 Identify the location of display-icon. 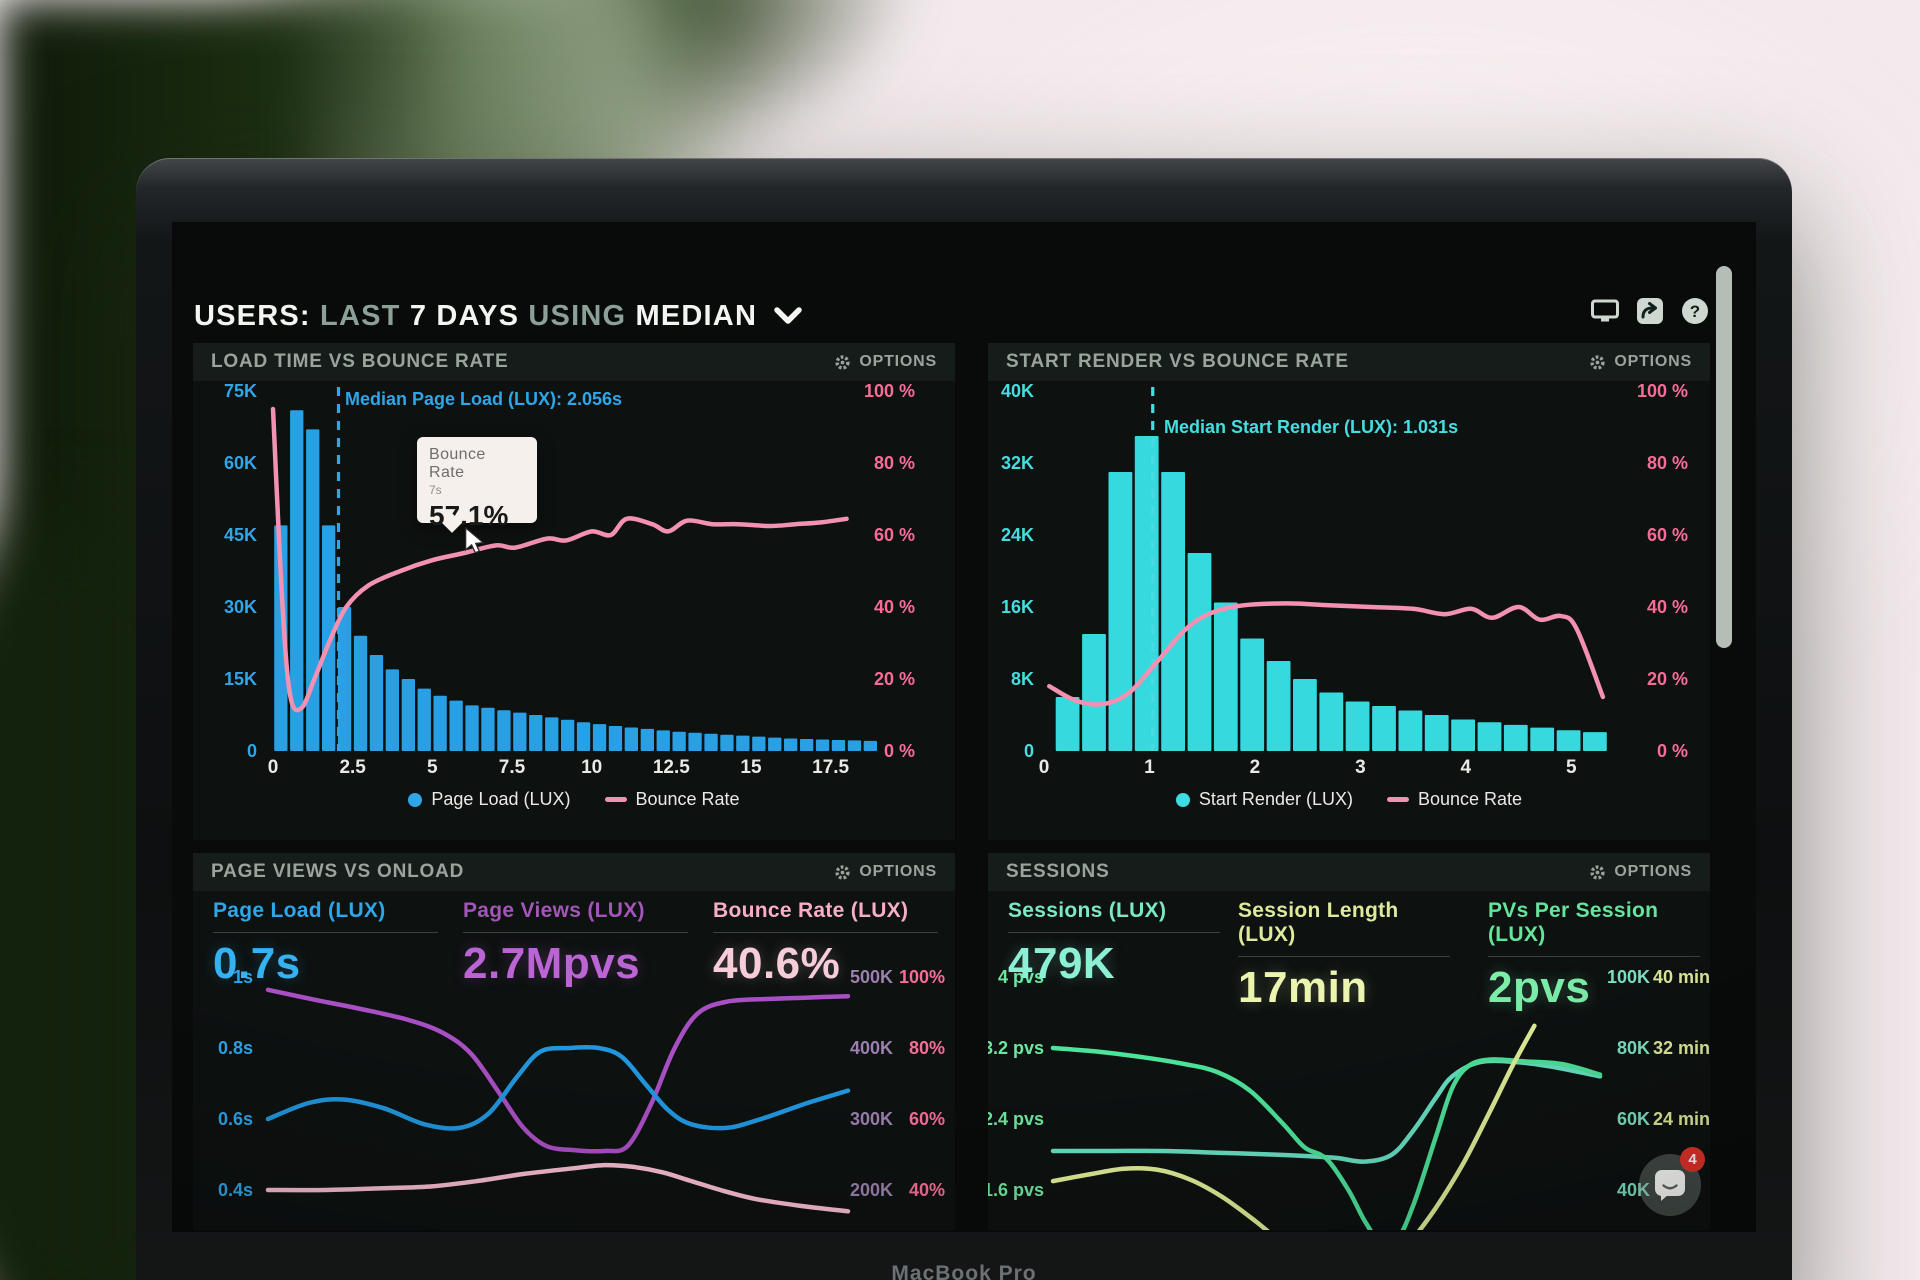
(1605, 311).